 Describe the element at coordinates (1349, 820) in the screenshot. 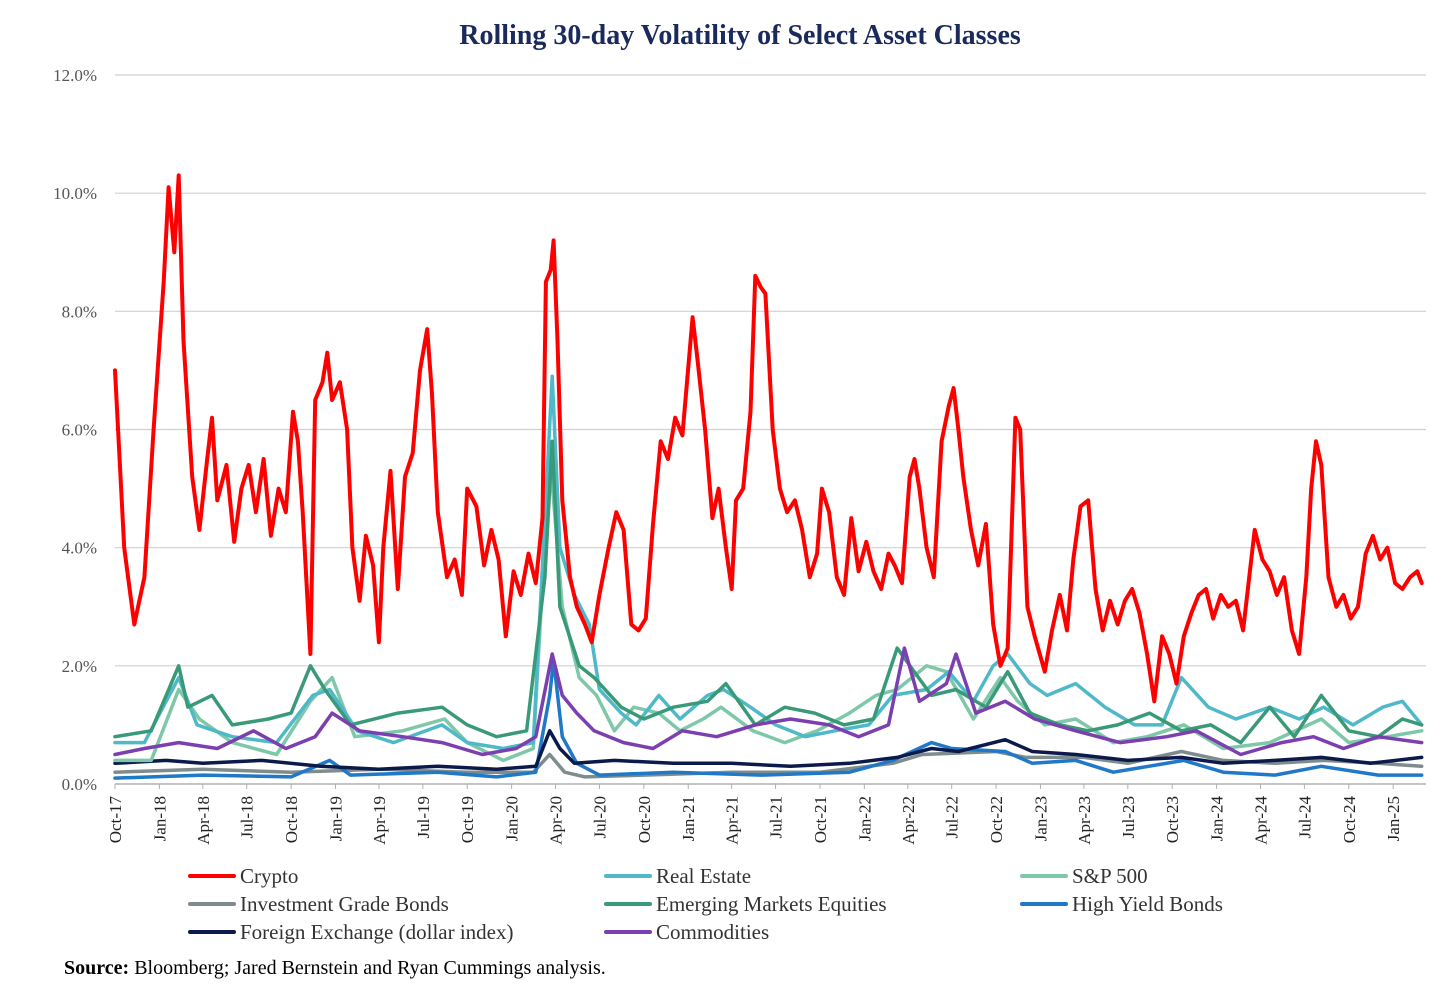

I see `x-tick-label: Oct-24` at that location.